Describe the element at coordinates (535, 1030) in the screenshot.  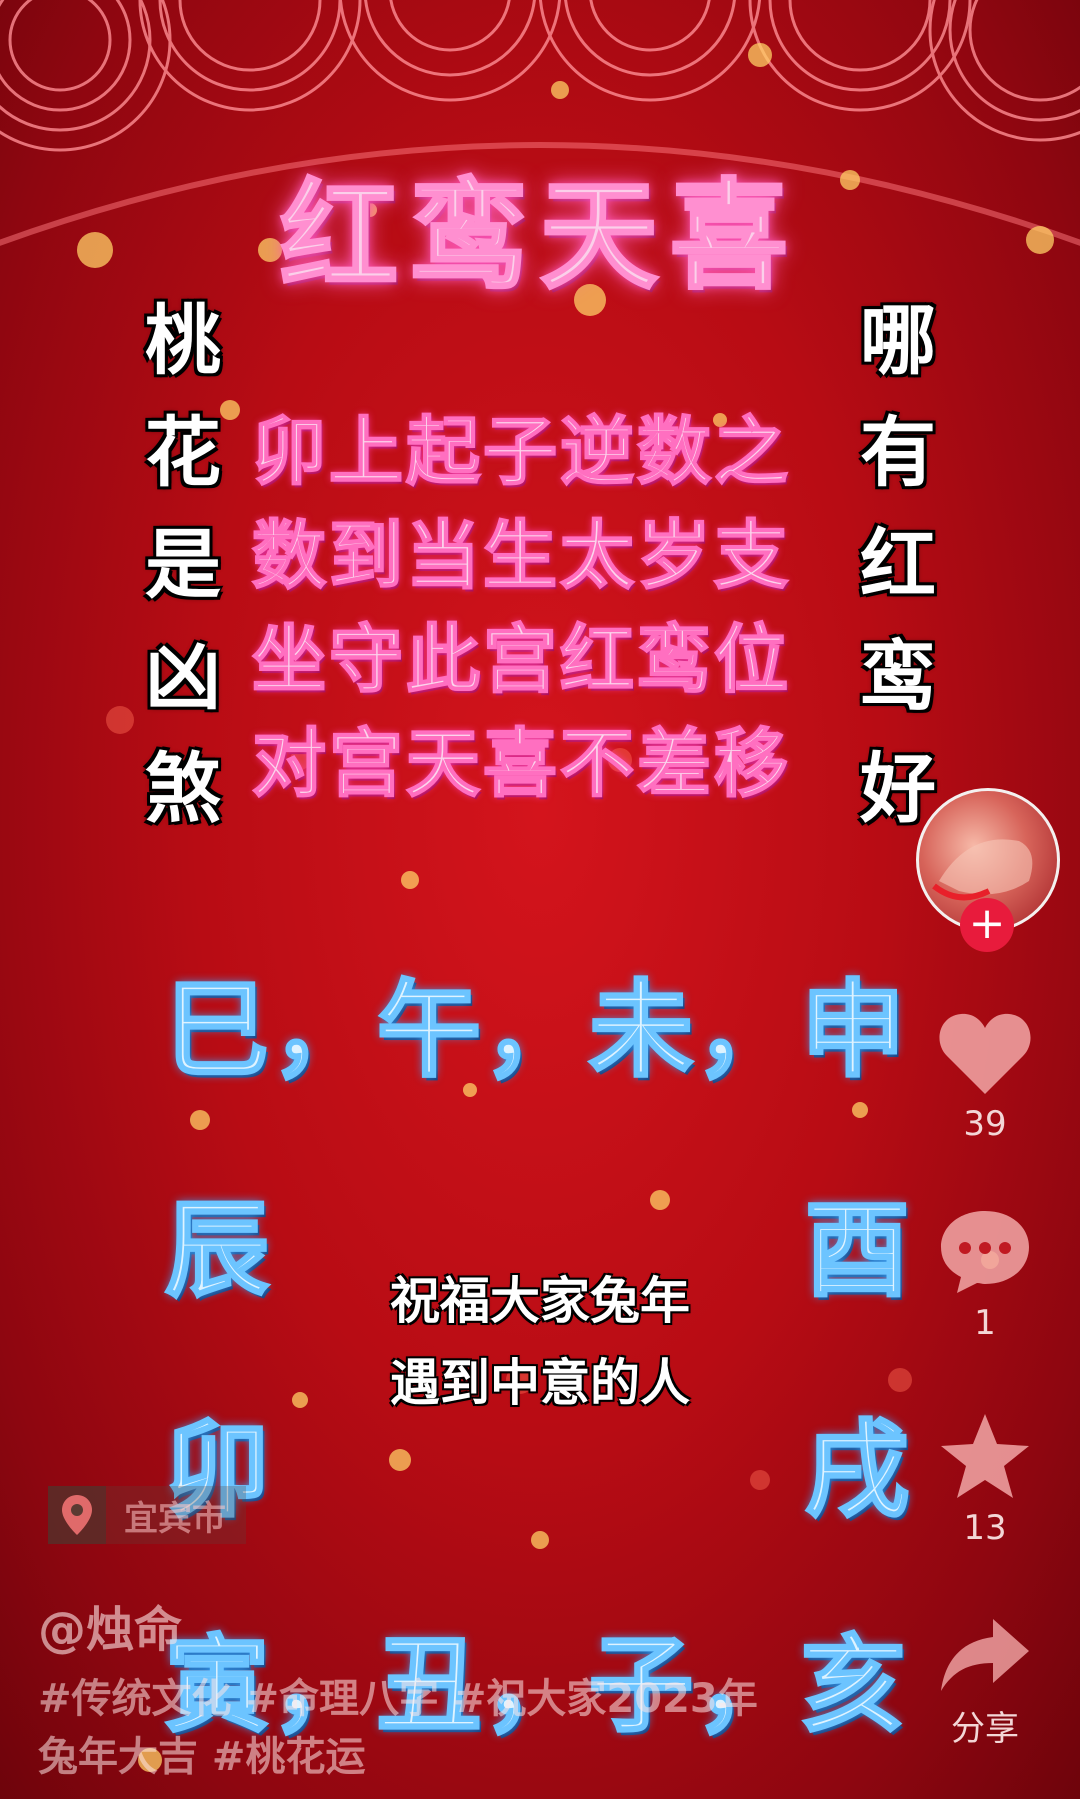
I see `branches-top-row: 巳，午，未，申` at that location.